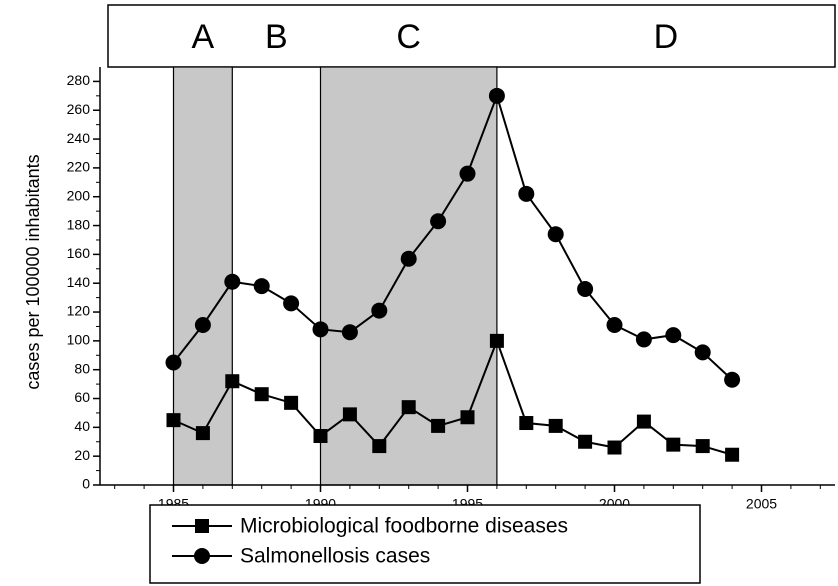  What do you see at coordinates (33, 271) in the screenshot?
I see `y-axis-label: cases per 100000 inhabitants` at bounding box center [33, 271].